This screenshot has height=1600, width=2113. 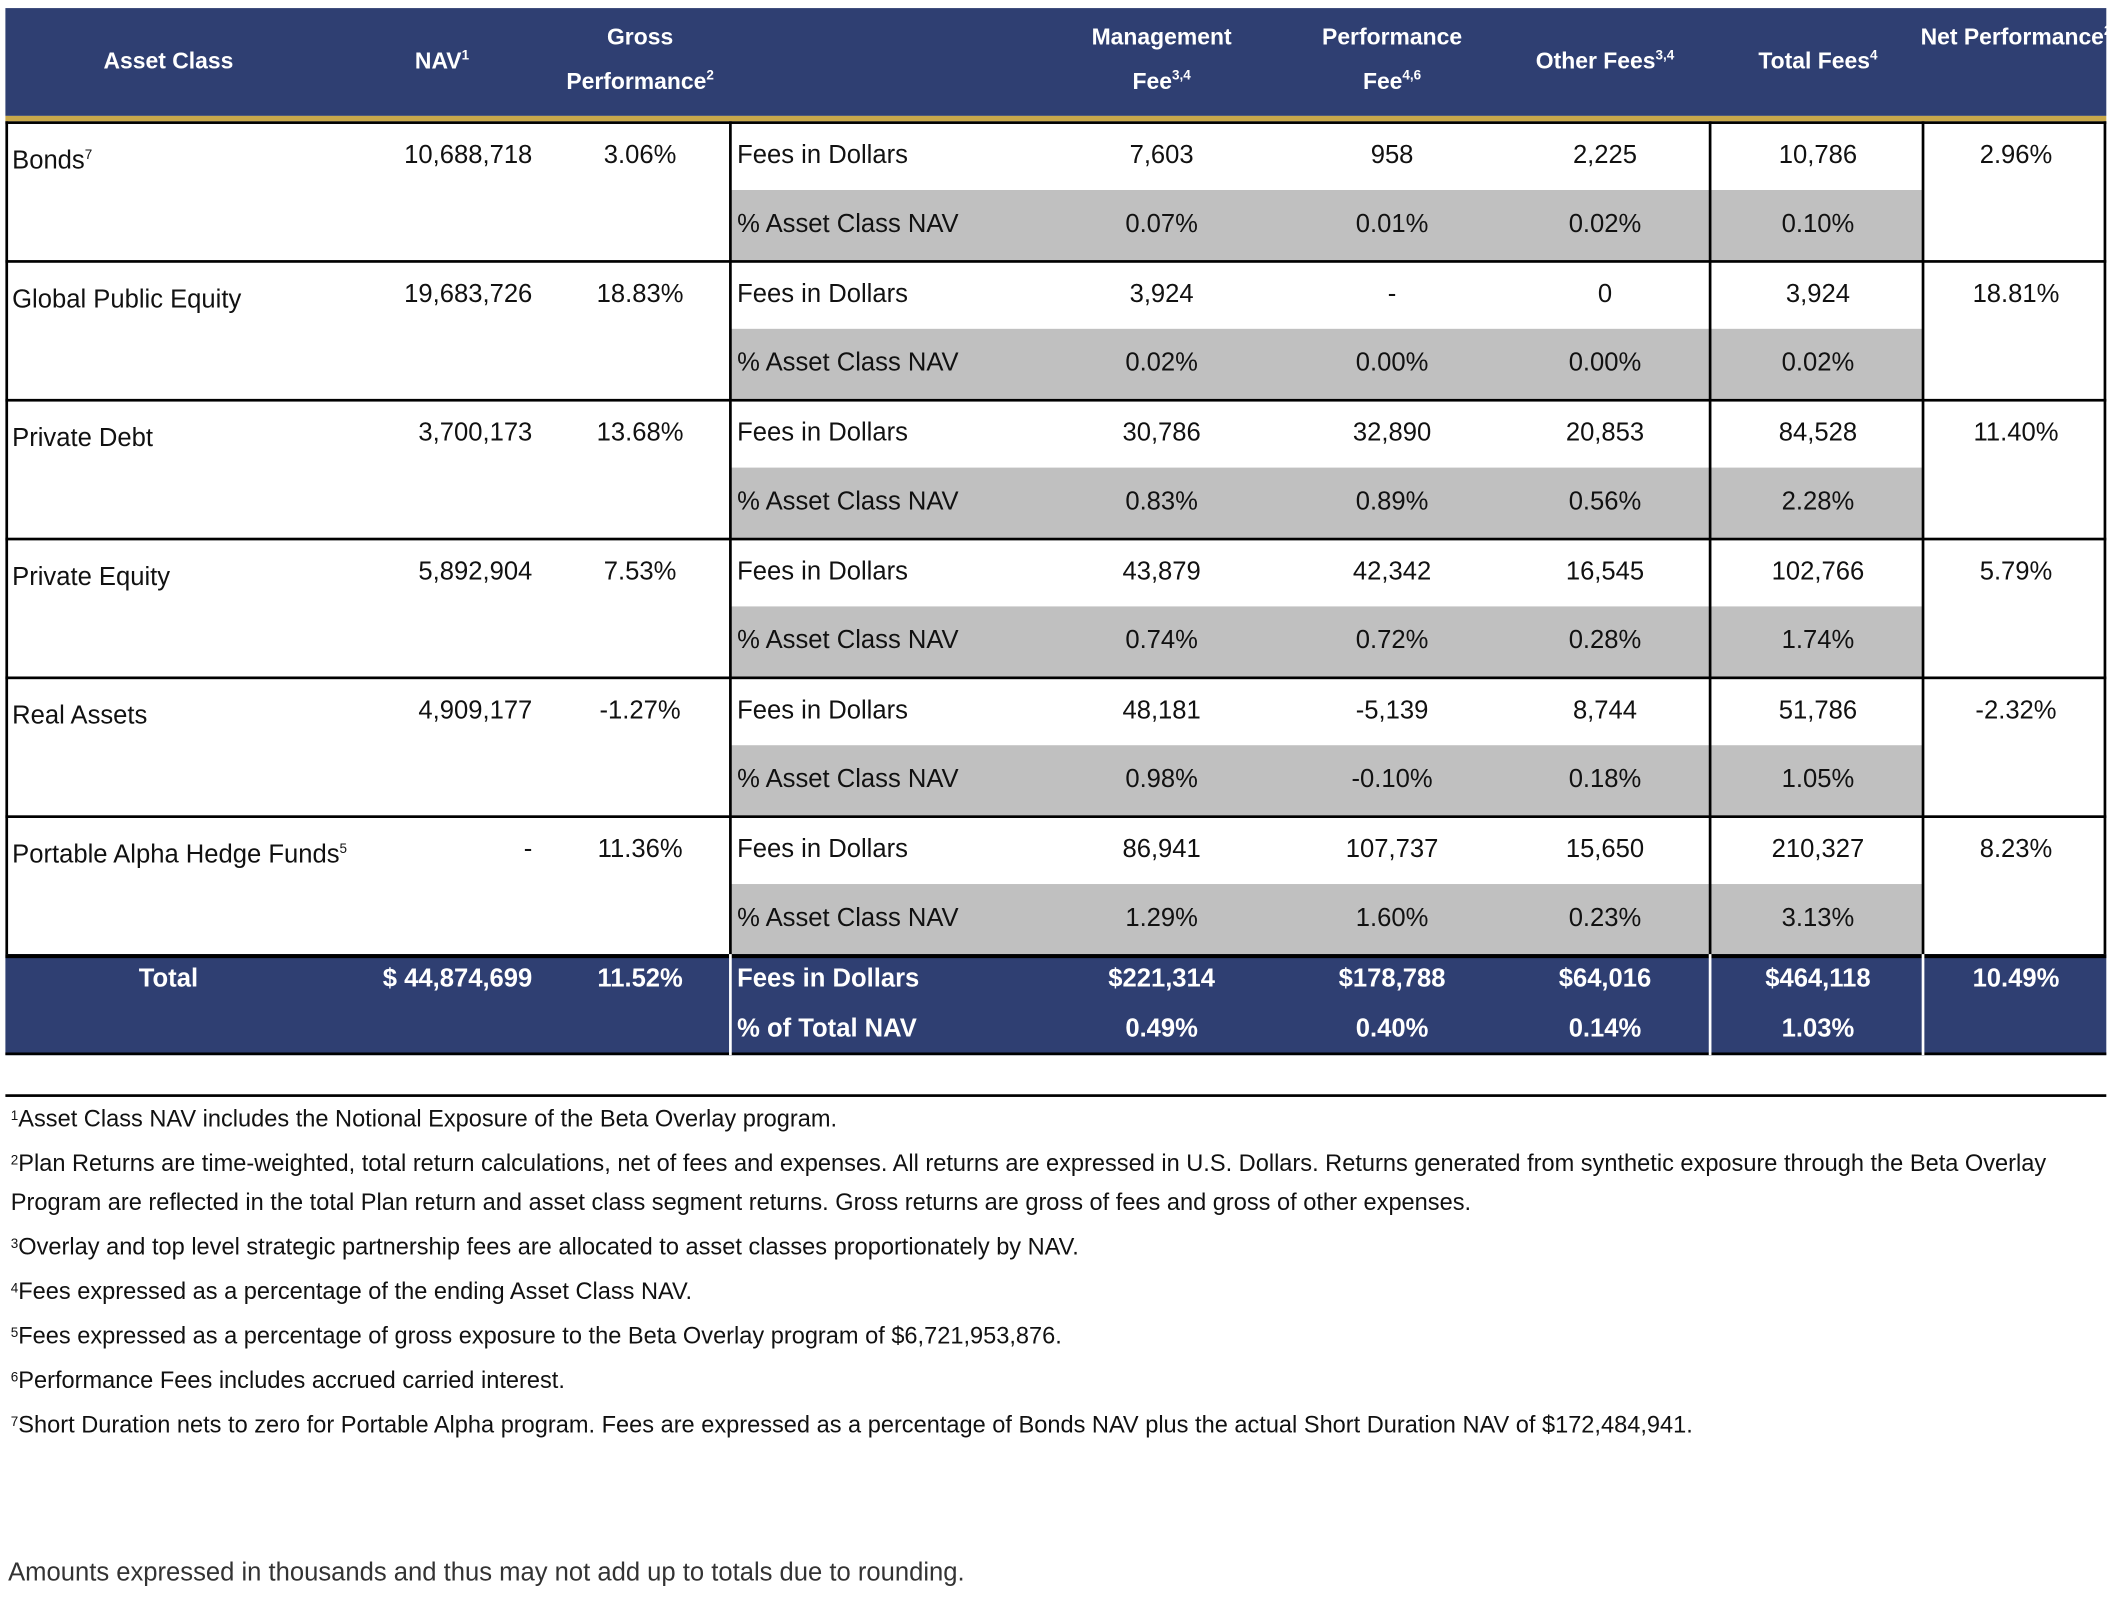 I want to click on fee-percent: 0.10%, so click(x=1817, y=225).